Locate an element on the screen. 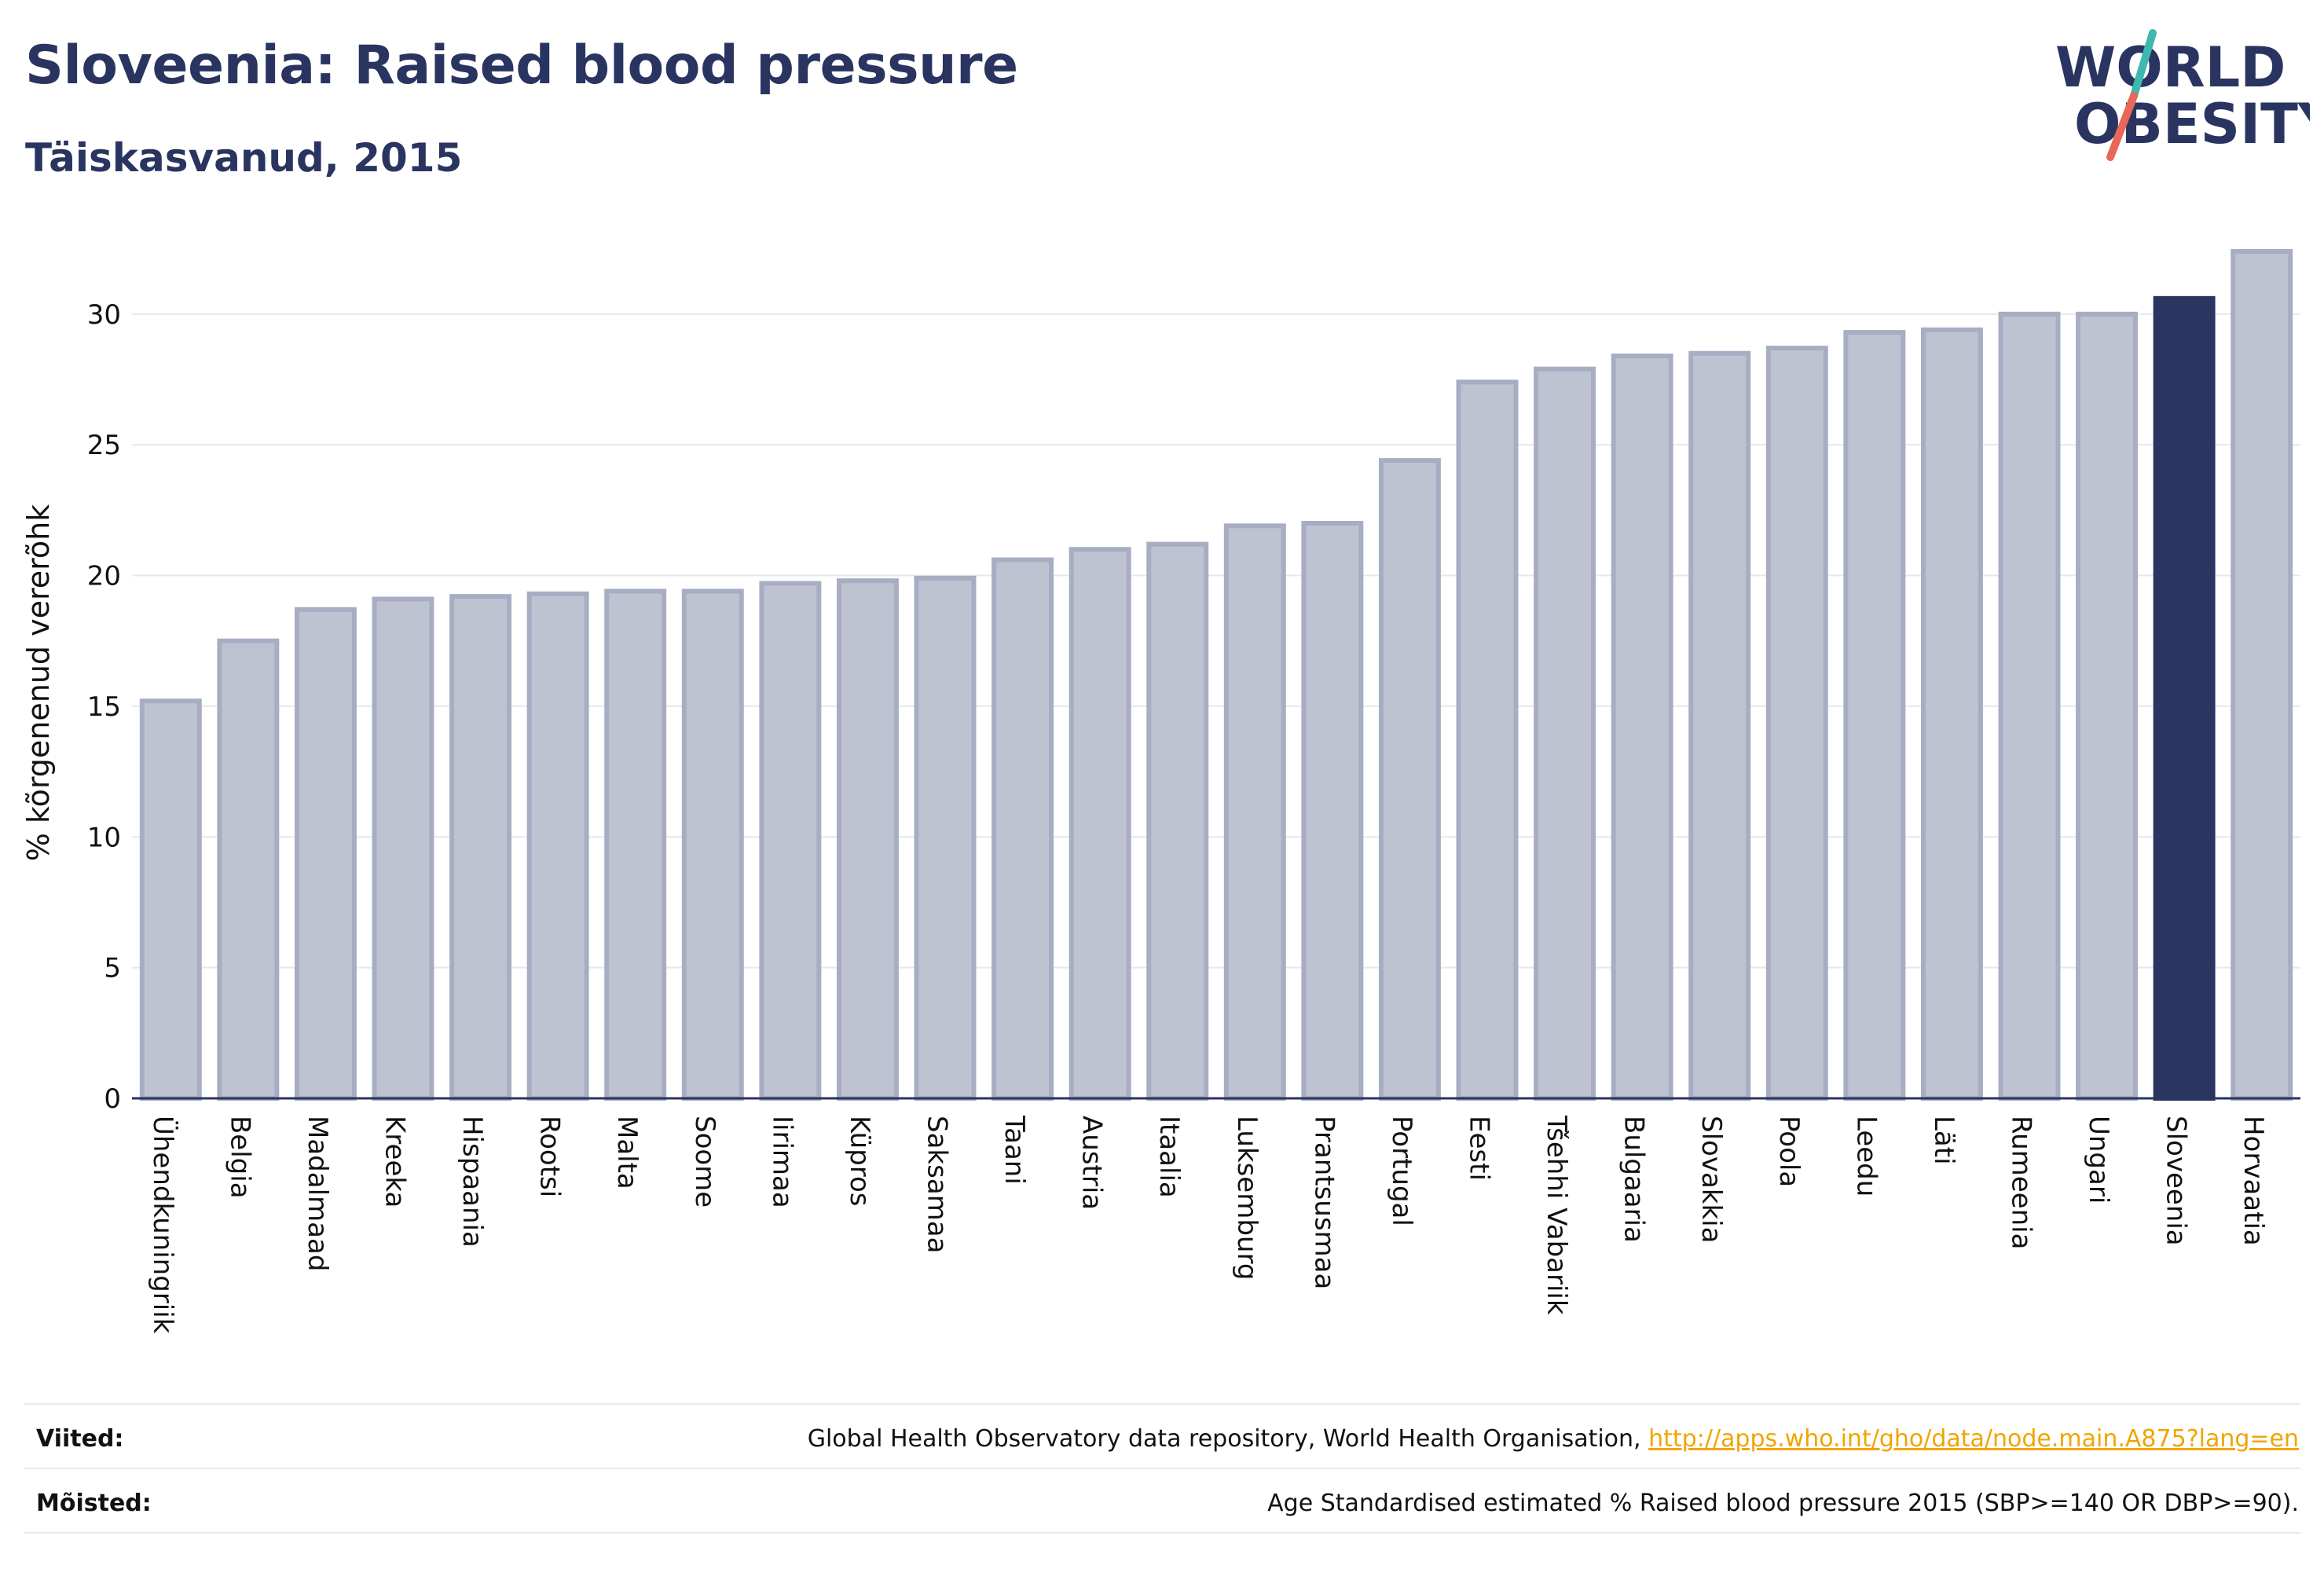  x-tick-label: Eesti is located at coordinates (1479, 1148).